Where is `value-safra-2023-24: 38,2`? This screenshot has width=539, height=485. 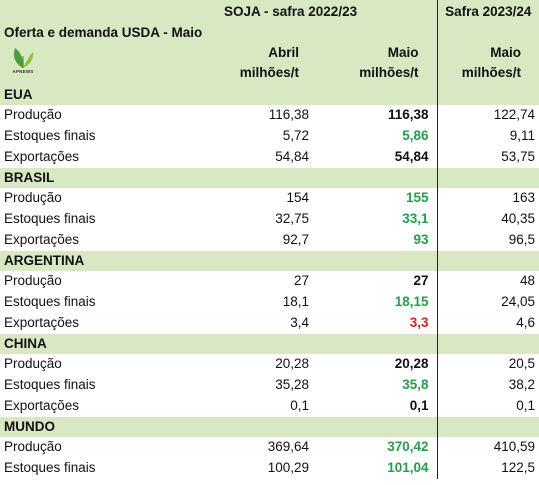
value-safra-2023-24: 38,2 is located at coordinates (521, 385).